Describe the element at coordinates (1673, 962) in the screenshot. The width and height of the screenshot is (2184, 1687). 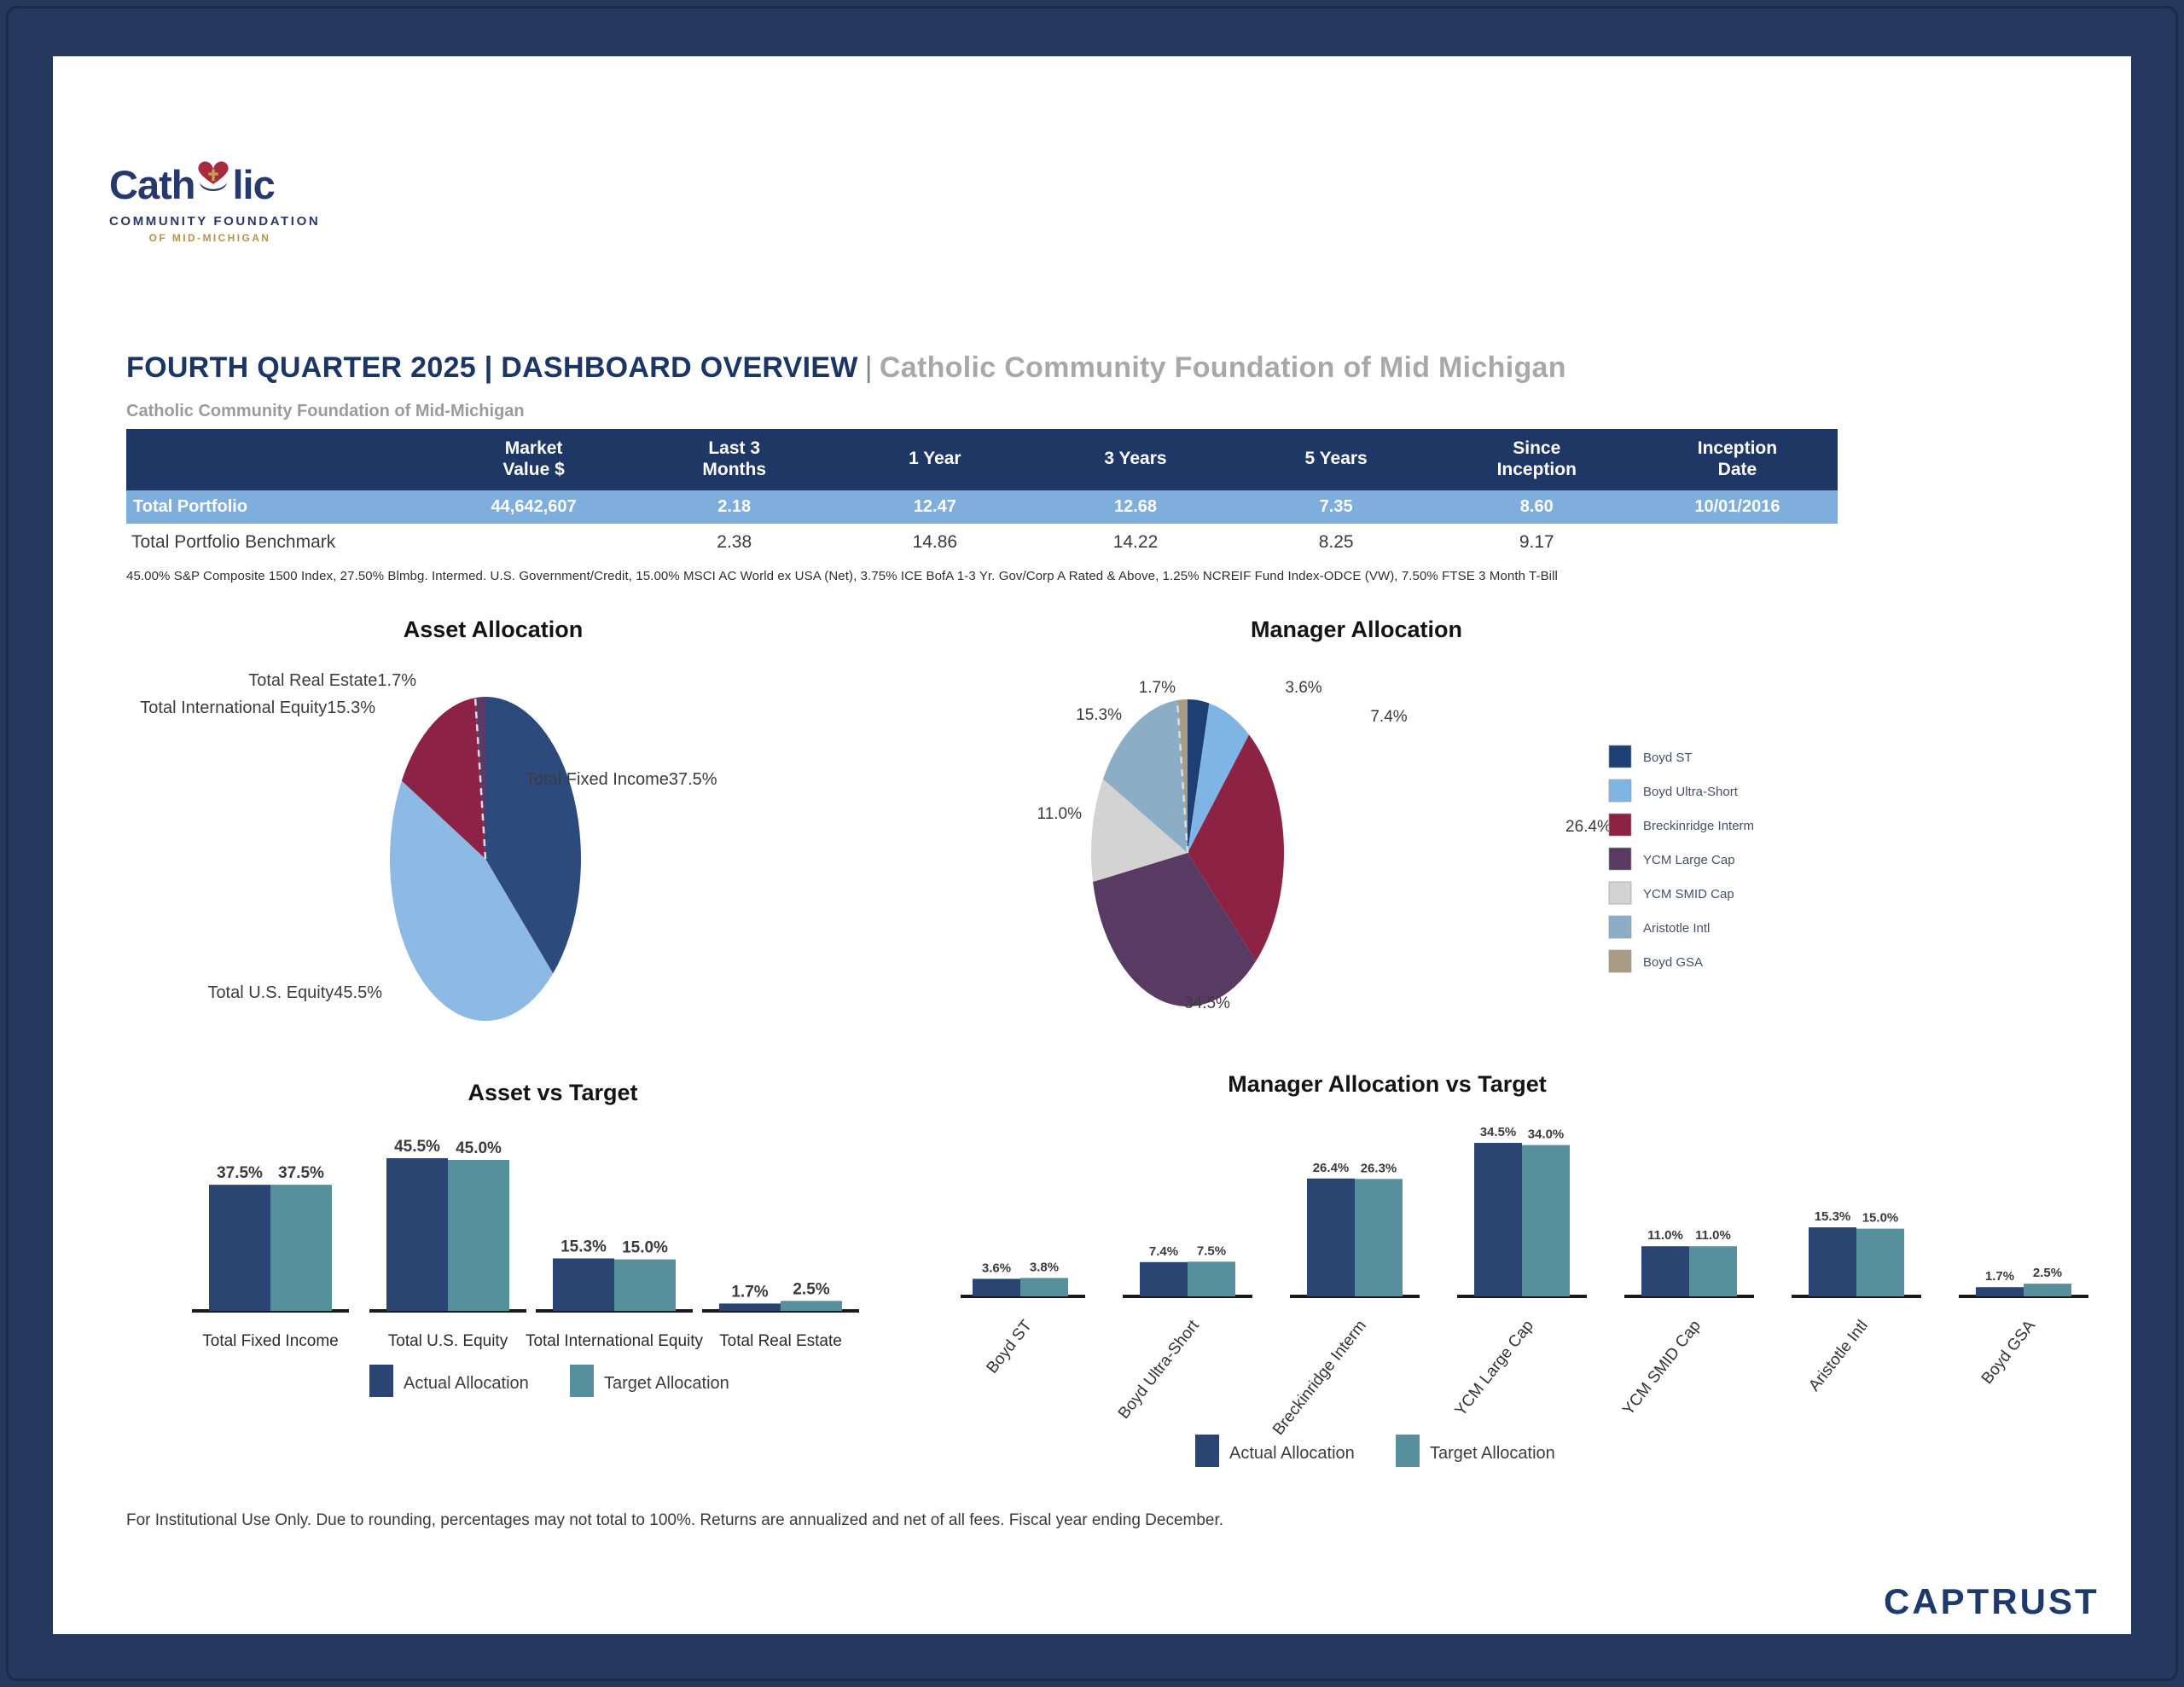
I see `legend-label-6: Boyd GSA` at that location.